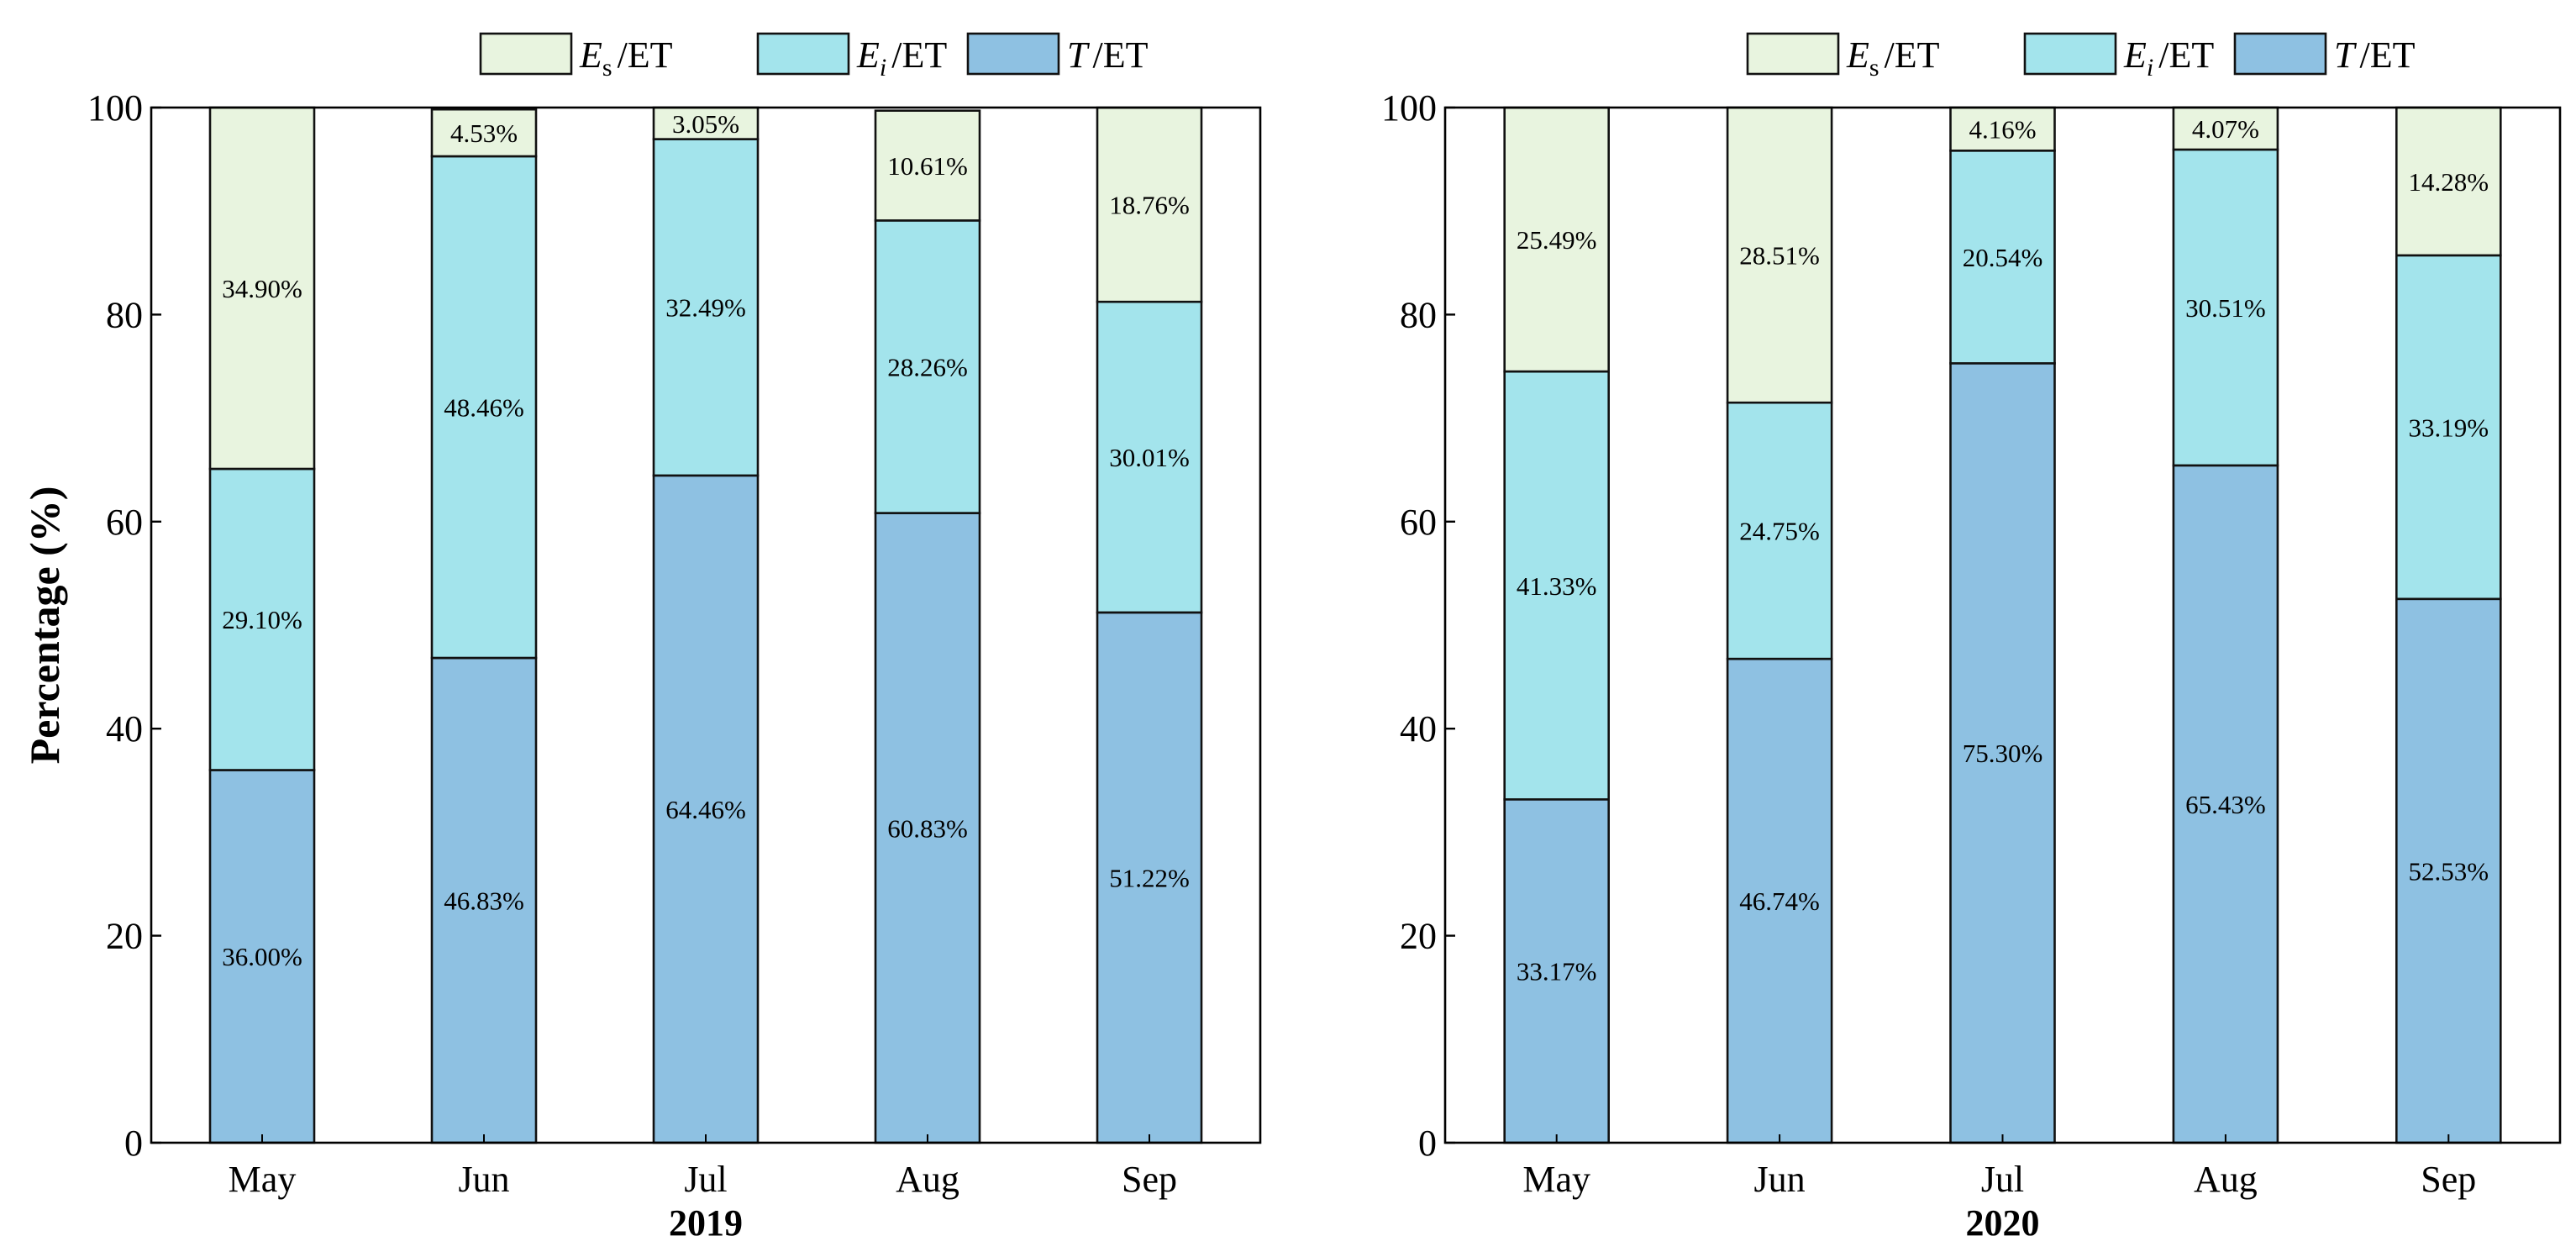  Describe the element at coordinates (2003, 753) in the screenshot. I see `data-label-t-et-jul: 75.30%` at that location.